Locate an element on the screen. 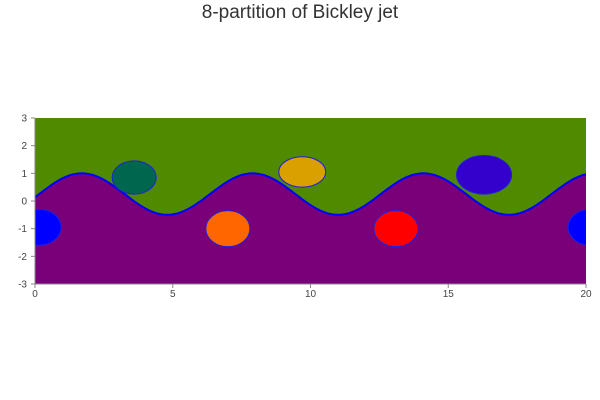 The width and height of the screenshot is (600, 400). chart-title: 8-partition of Bickley jet is located at coordinates (300, 12).